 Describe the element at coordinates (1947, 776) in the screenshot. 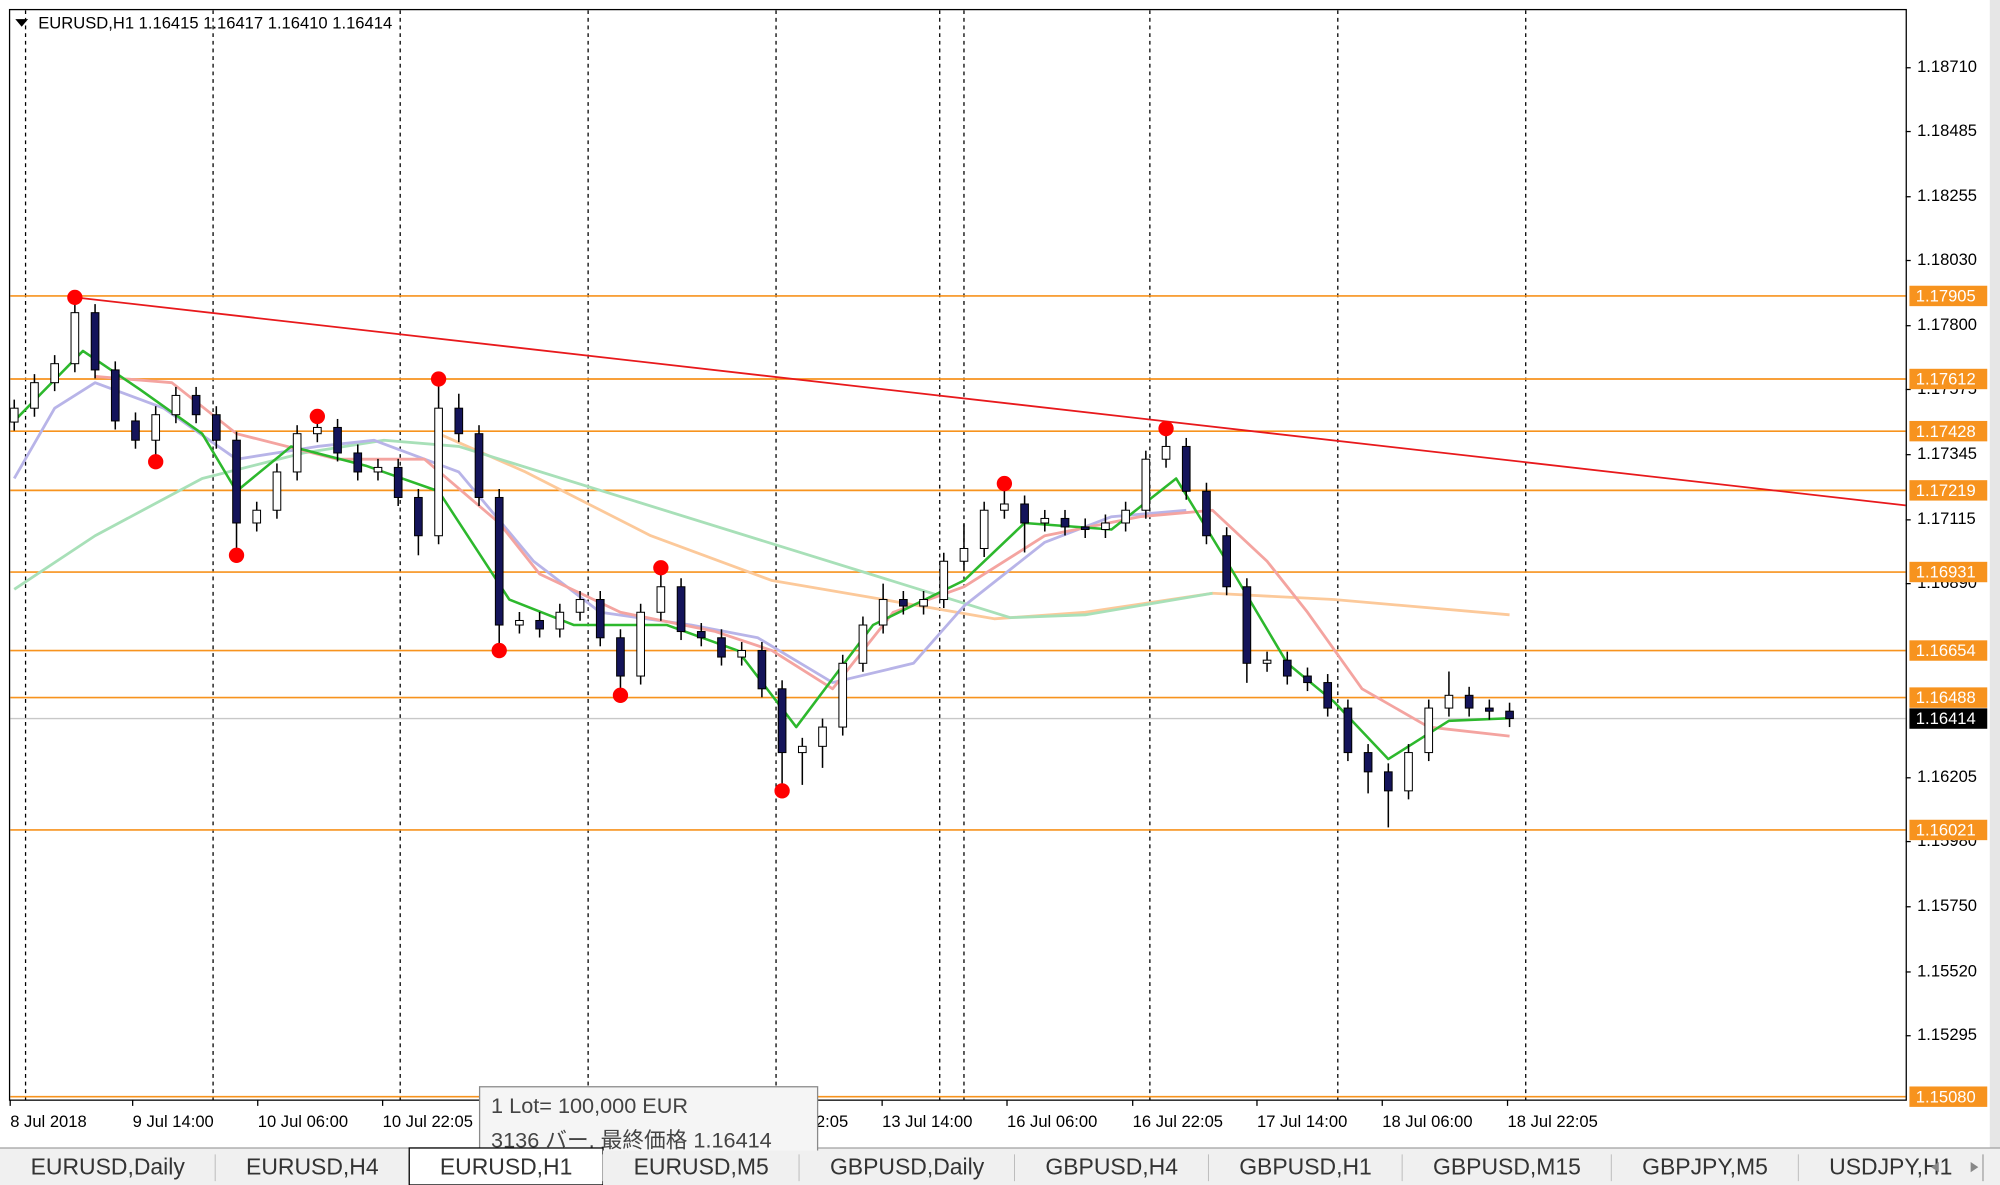

I see `y-tick-label: 1.16205` at that location.